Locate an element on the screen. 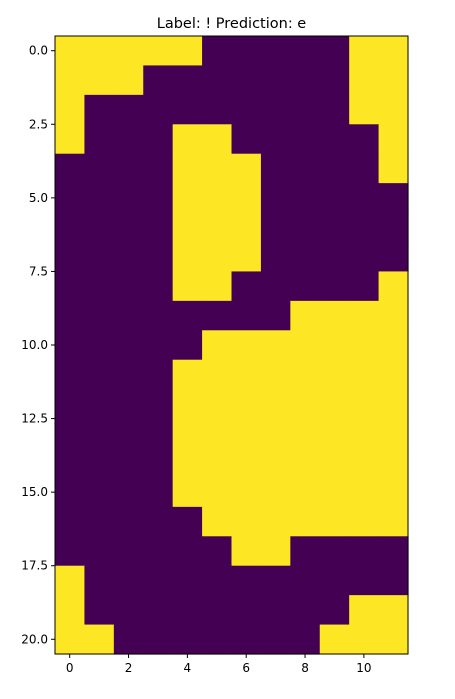 Image resolution: width=455 pixels, height=699 pixels. y-tick-label: 12.5 is located at coordinates (34, 419).